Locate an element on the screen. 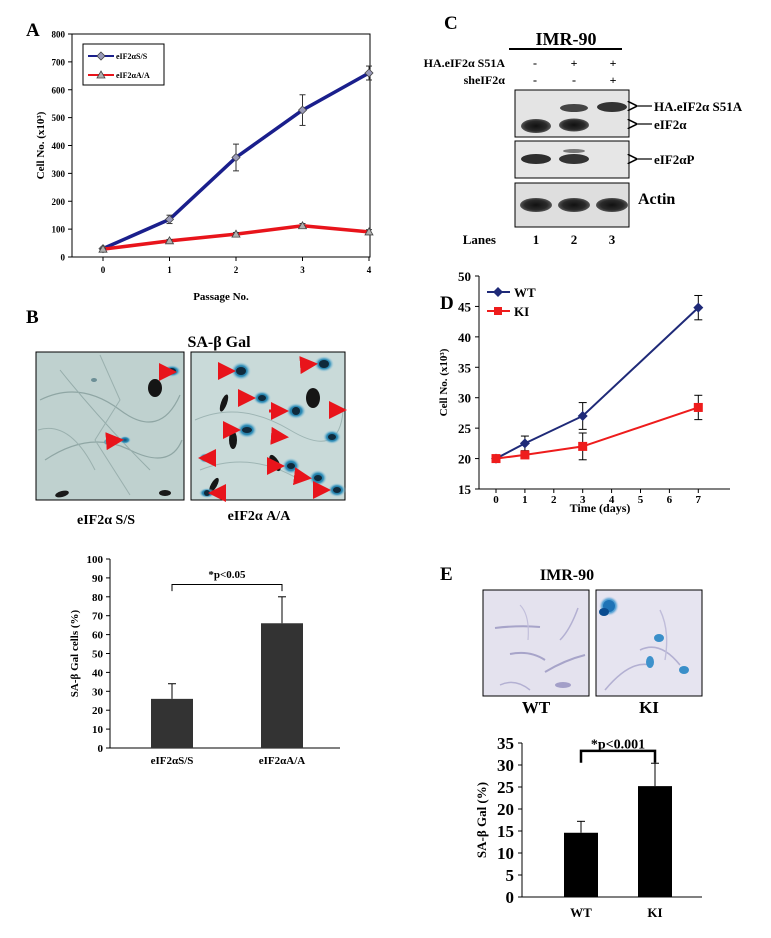 The height and width of the screenshot is (938, 771). chart-b-ytick-label: 80 is located at coordinates (98, 598).